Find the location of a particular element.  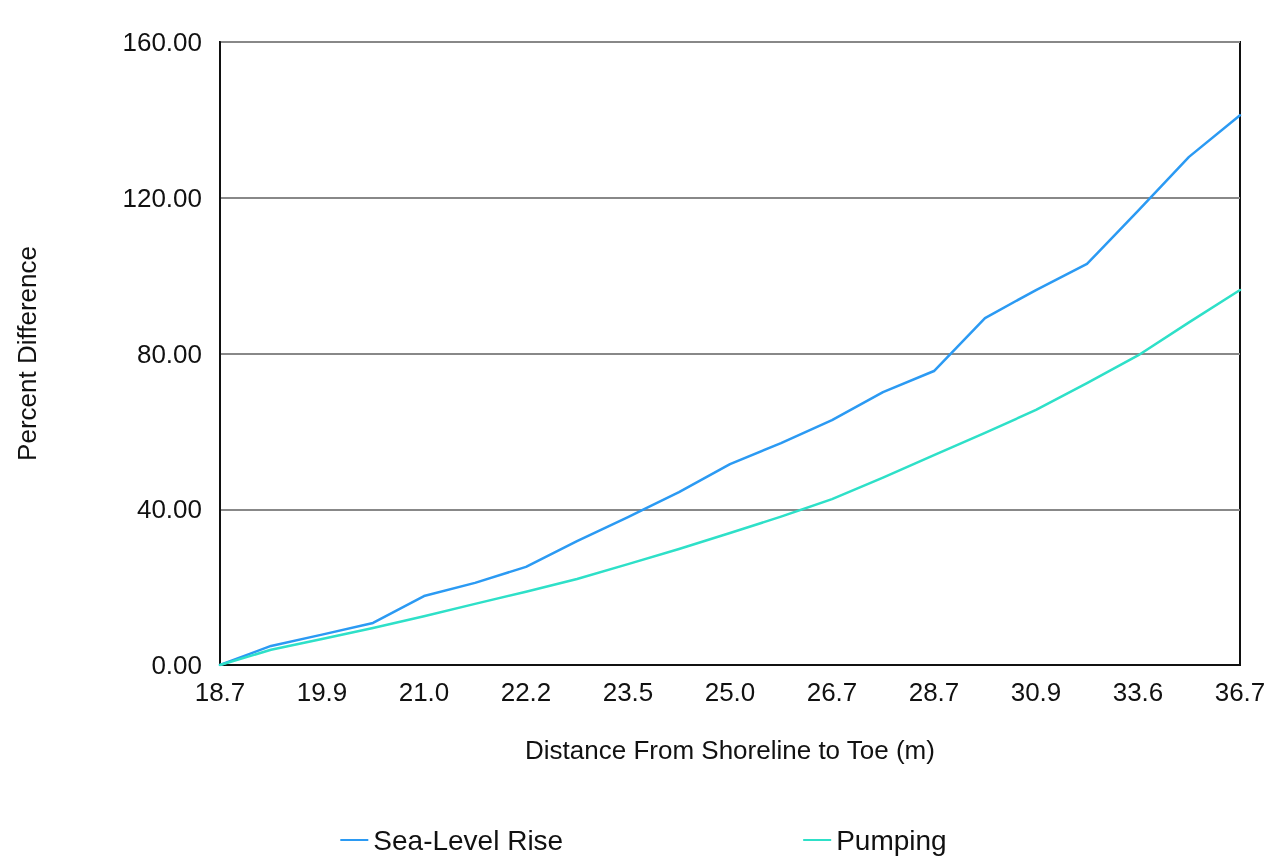

x-tick-label: 28.7 is located at coordinates (934, 692).